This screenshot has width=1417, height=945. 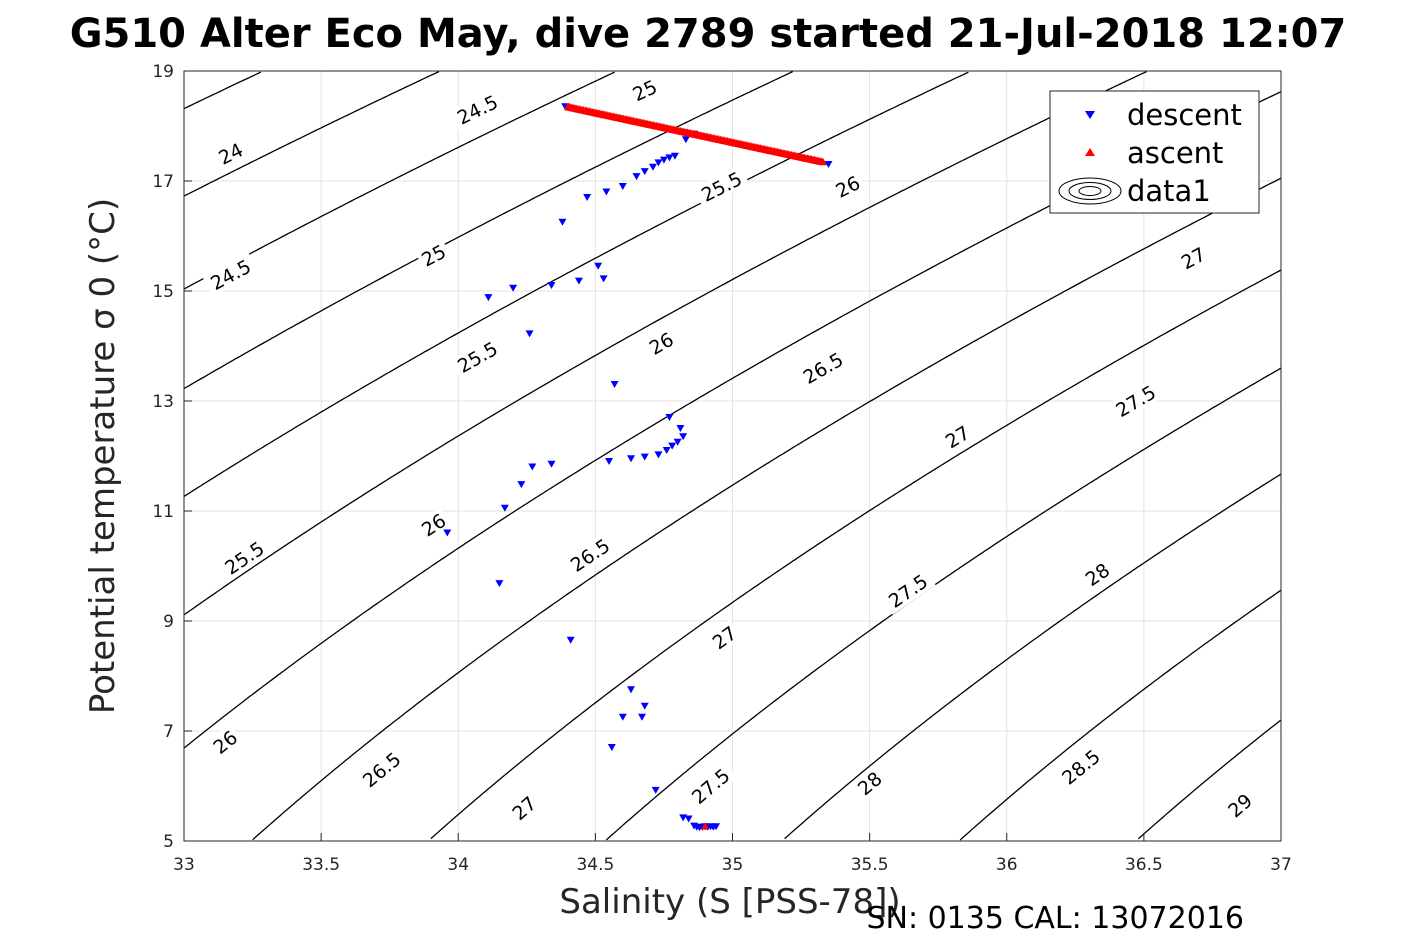 What do you see at coordinates (733, 865) in the screenshot?
I see `x-tick-label: 35` at bounding box center [733, 865].